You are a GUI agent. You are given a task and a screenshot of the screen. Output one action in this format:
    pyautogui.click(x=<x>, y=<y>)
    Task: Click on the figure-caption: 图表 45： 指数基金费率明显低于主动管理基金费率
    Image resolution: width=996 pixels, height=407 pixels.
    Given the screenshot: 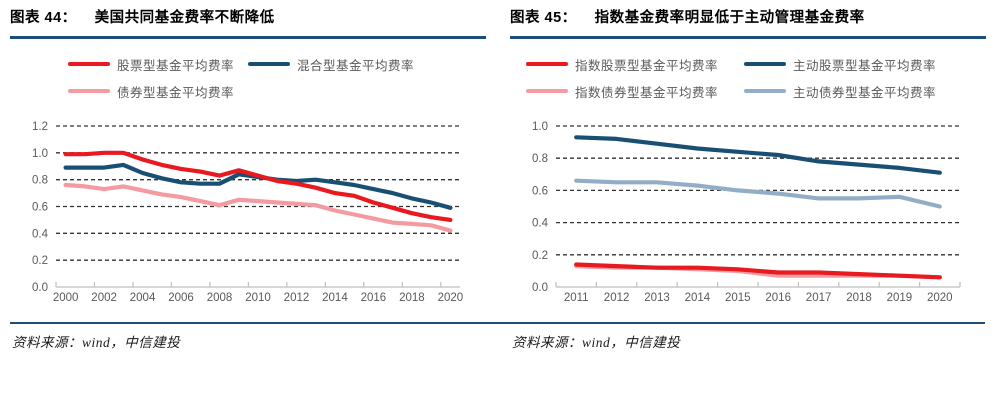 What is the action you would take?
    pyautogui.click(x=748, y=18)
    